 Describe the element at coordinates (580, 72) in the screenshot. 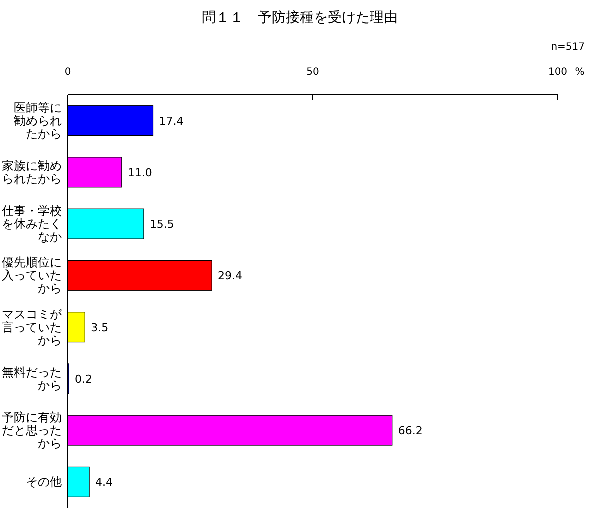

I see `x-axis-title: %` at that location.